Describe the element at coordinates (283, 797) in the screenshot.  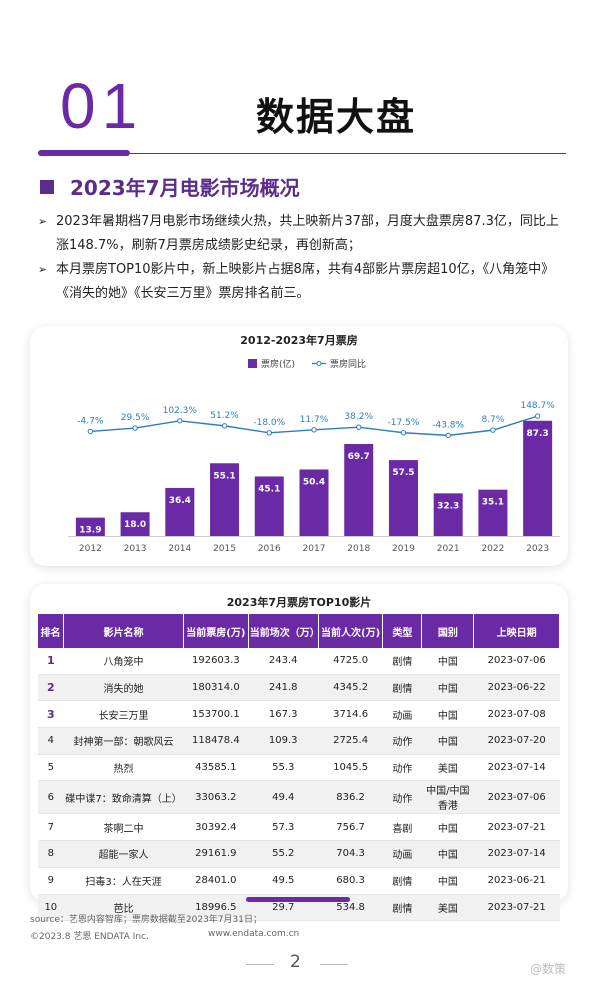
I see `screenings-cell: 49.4` at that location.